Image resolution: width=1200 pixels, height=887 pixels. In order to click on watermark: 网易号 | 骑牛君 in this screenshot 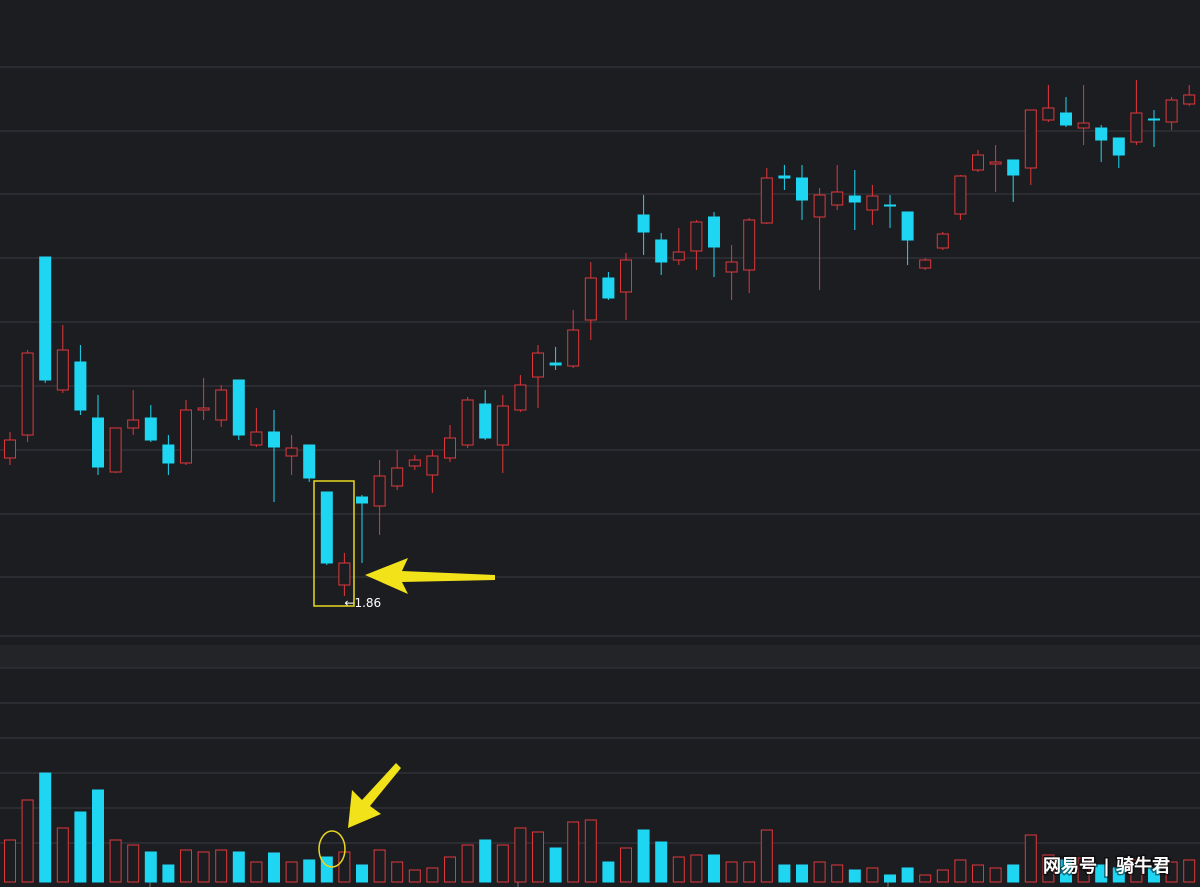, I will do `click(1106, 866)`.